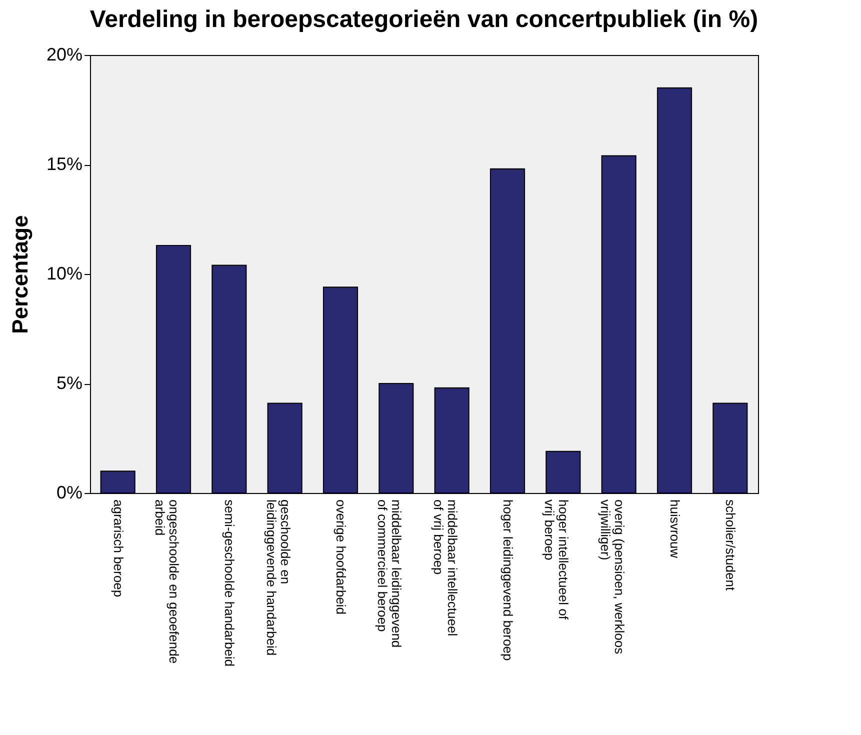 The height and width of the screenshot is (735, 861). I want to click on x-tick-label: semi-geschoolde handarbeid, so click(230, 583).